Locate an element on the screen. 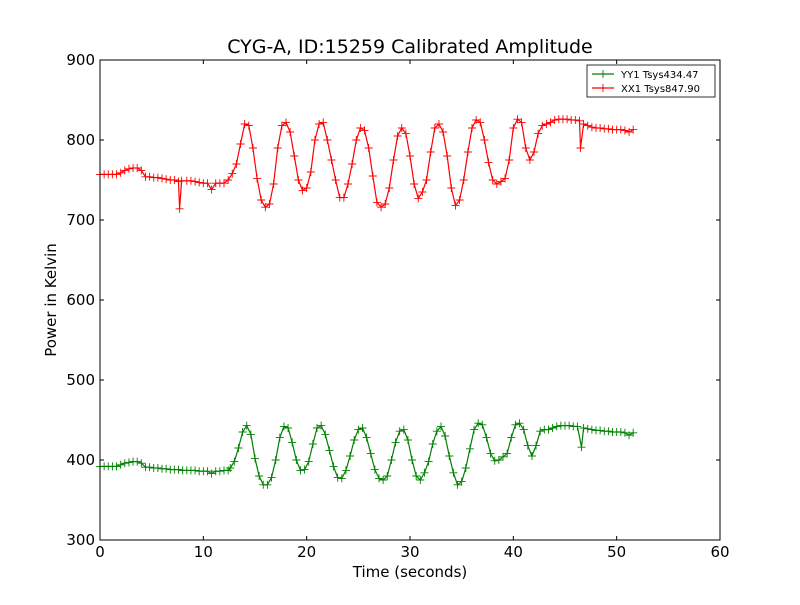 This screenshot has width=800, height=605. x-tick-label: 40 is located at coordinates (513, 552).